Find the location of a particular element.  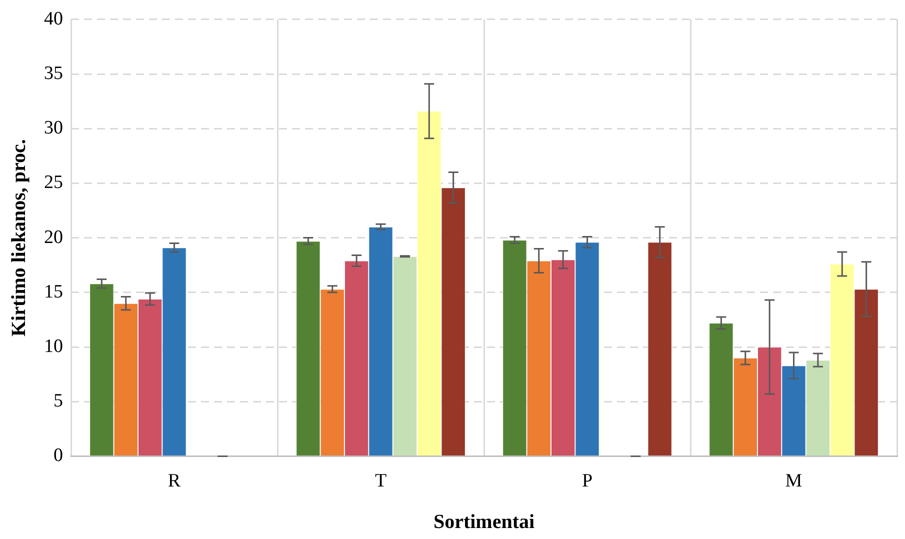

y-tick-label: 30 is located at coordinates (53, 128).